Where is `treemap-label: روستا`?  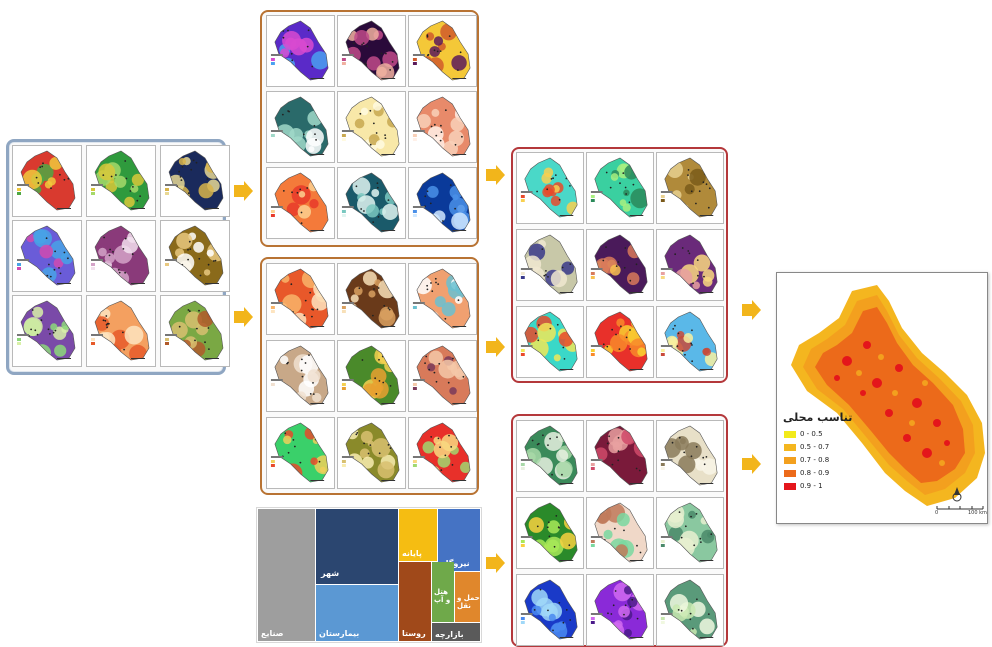
treemap-label: روستا is located at coordinates (414, 633).